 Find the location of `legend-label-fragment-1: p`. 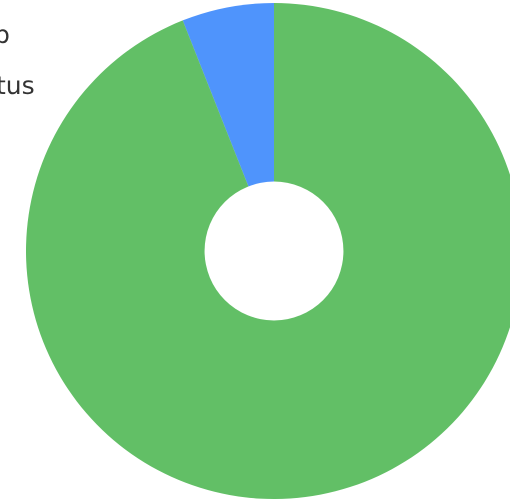

legend-label-fragment-1: p is located at coordinates (5, 34).